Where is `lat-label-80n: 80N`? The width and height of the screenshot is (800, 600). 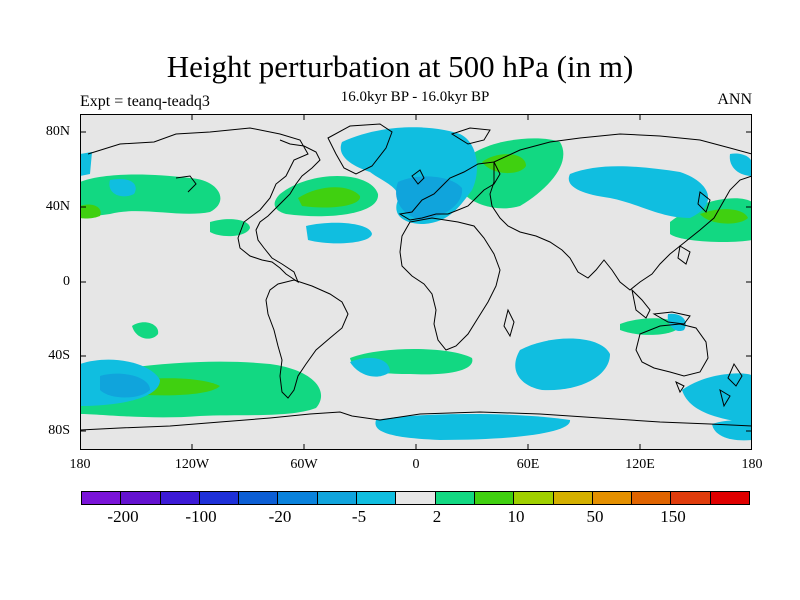 lat-label-80n: 80N is located at coordinates (57, 131).